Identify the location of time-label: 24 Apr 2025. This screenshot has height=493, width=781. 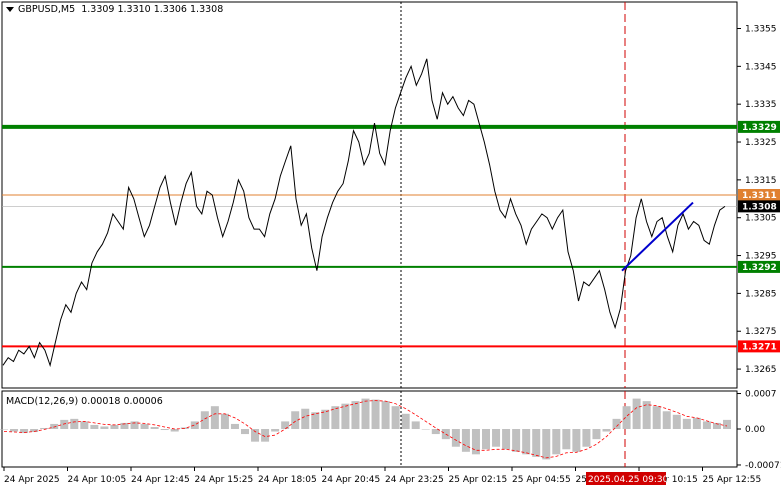
(32, 480).